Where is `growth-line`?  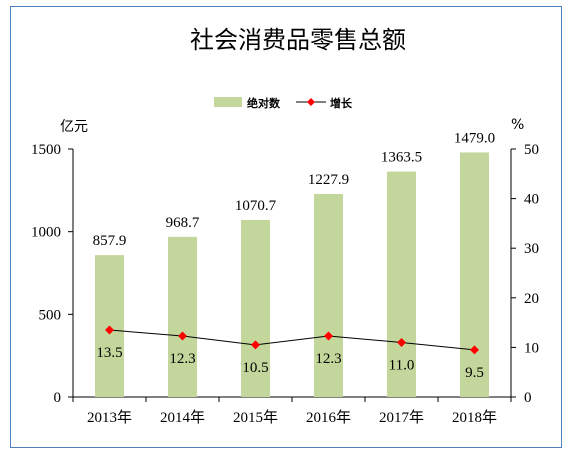 growth-line is located at coordinates (292, 340).